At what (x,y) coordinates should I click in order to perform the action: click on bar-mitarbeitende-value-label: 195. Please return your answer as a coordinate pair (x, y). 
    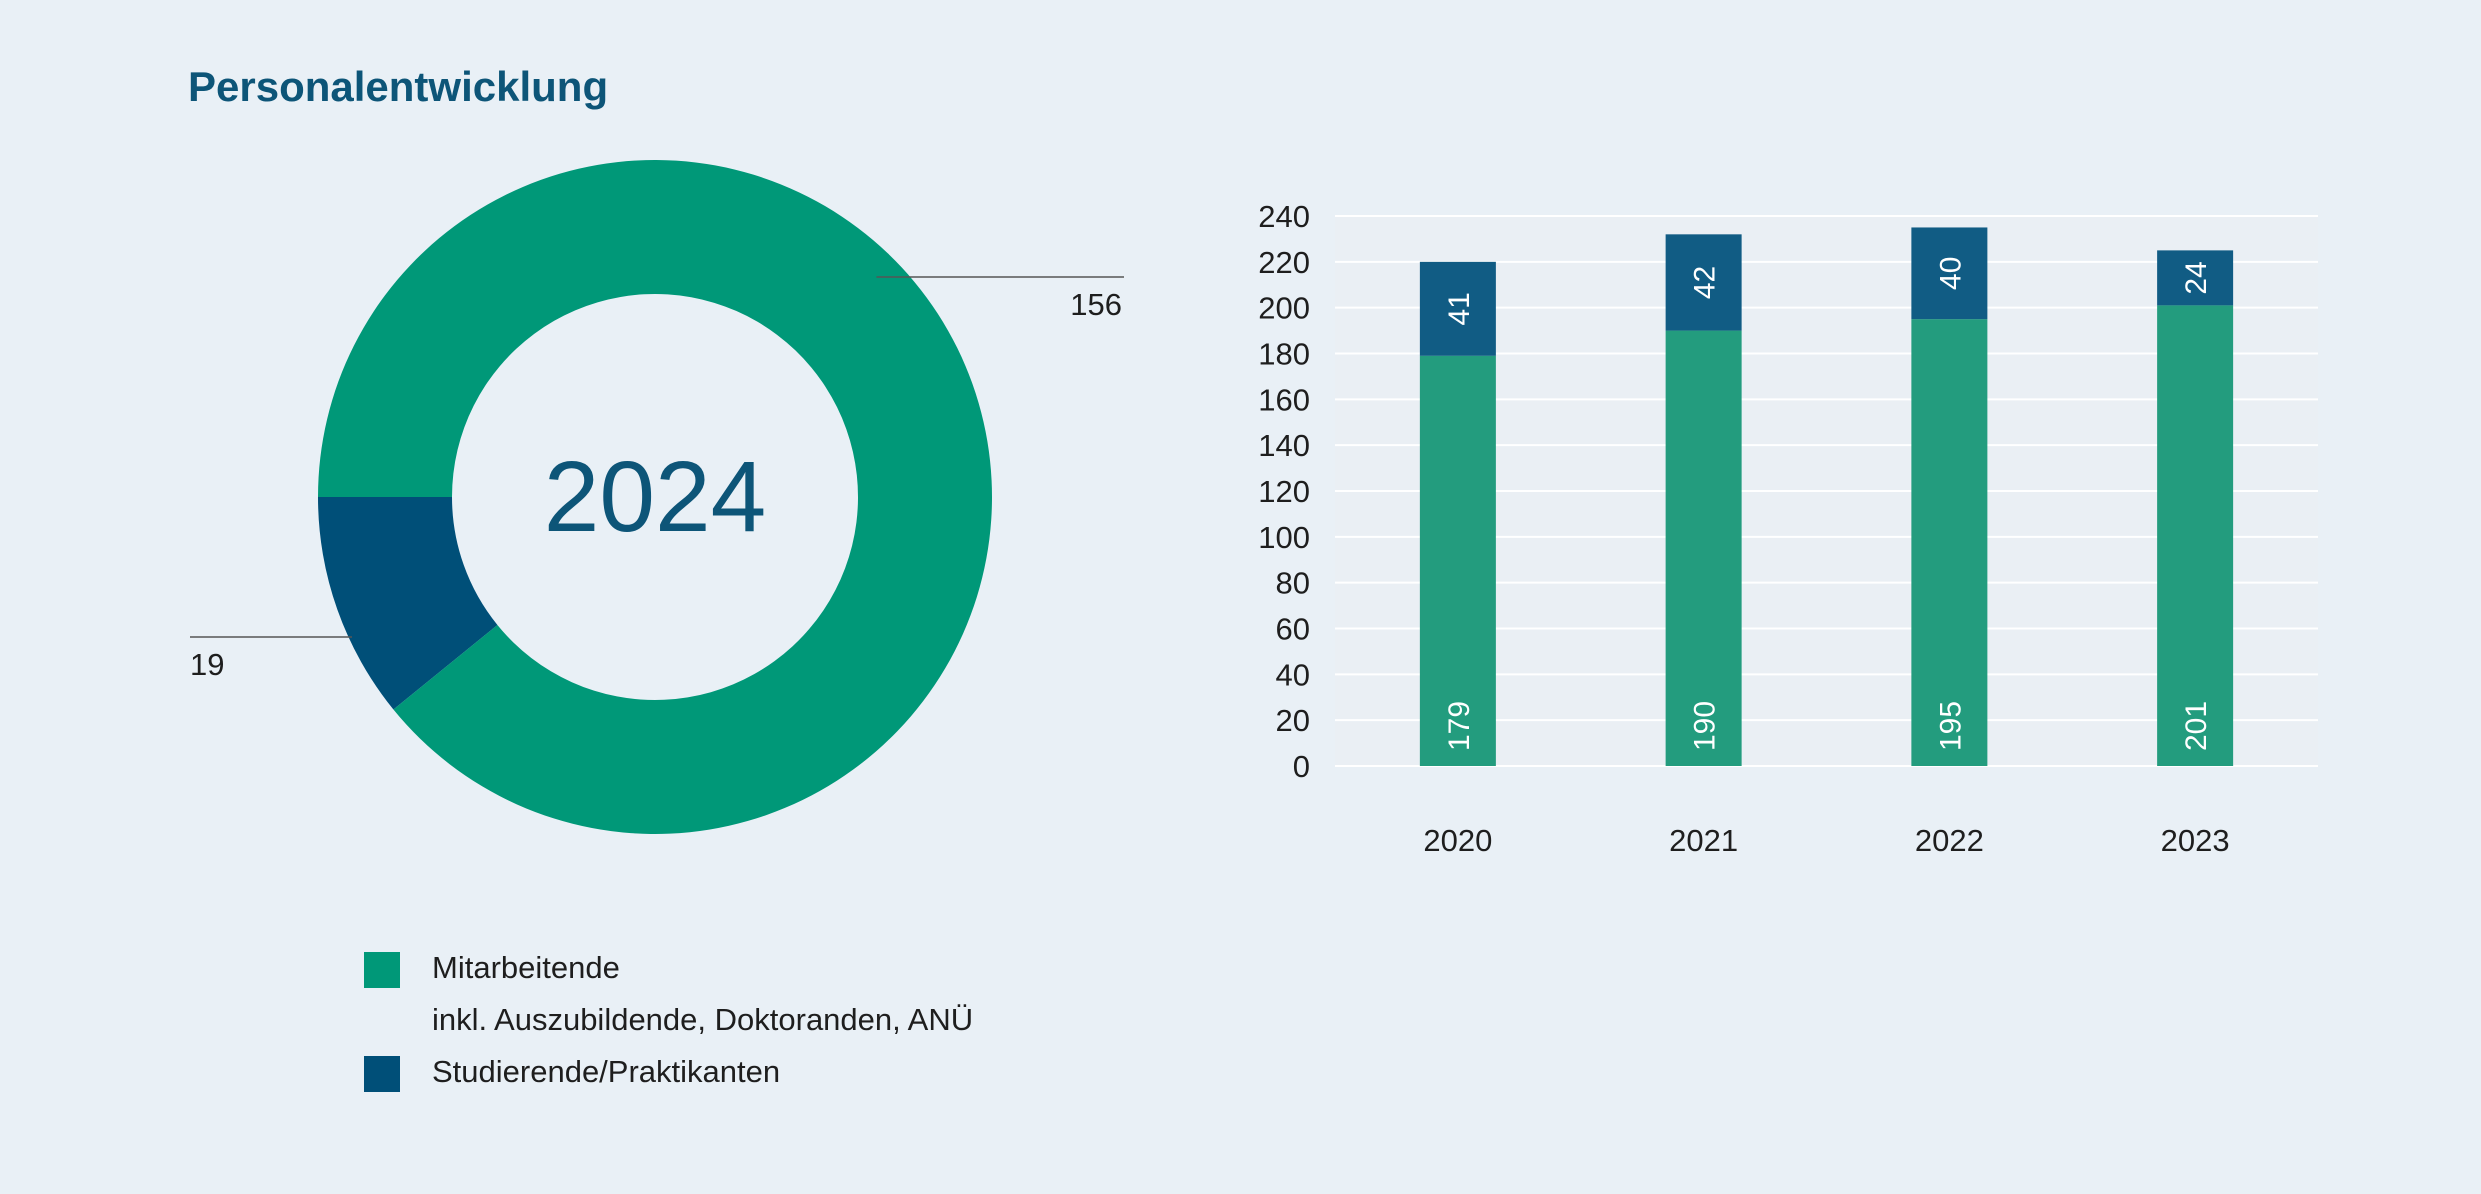
    Looking at the image, I should click on (1950, 726).